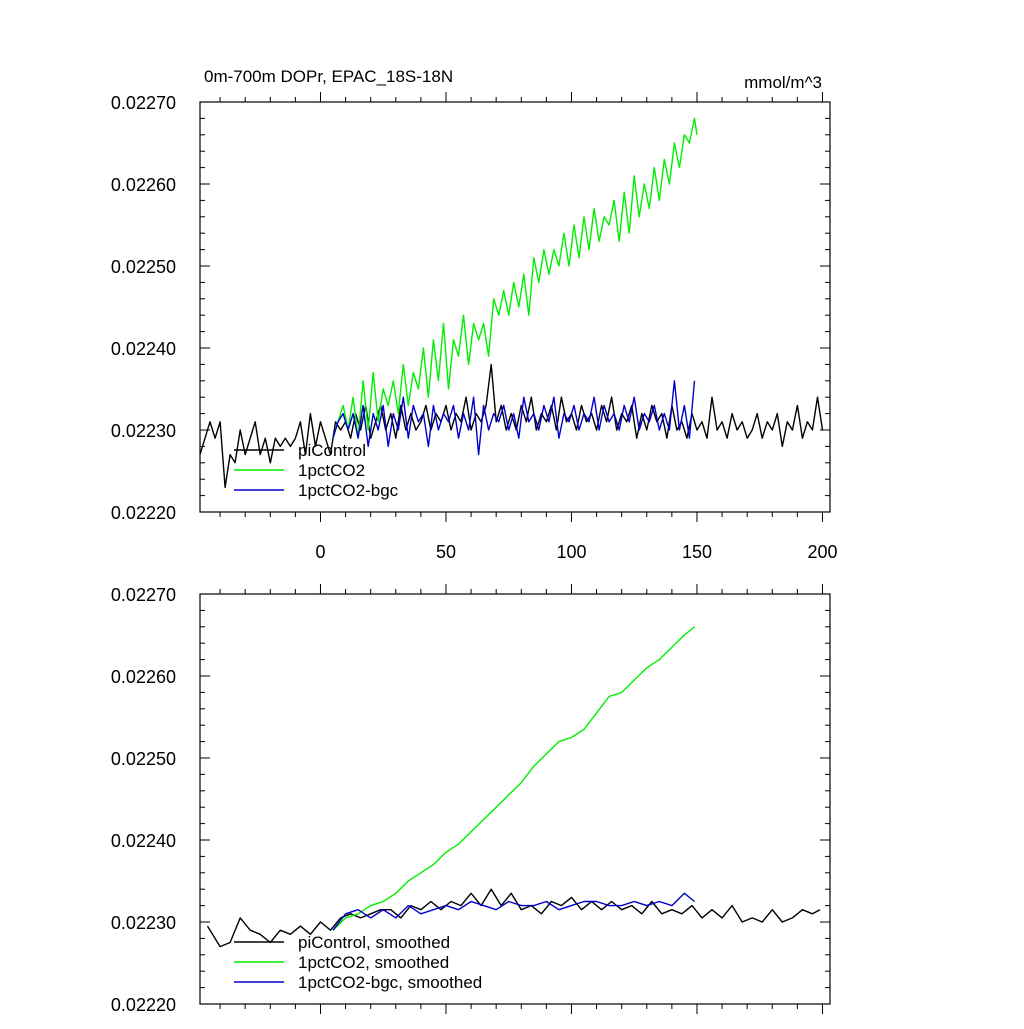 This screenshot has height=1029, width=1024. What do you see at coordinates (320, 552) in the screenshot?
I see `x-tick-label: 0` at bounding box center [320, 552].